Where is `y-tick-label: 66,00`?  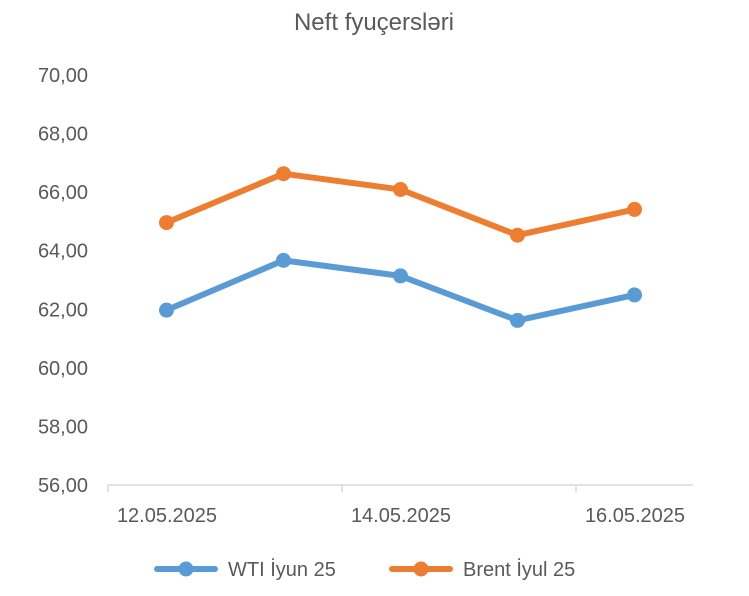
y-tick-label: 66,00 is located at coordinates (63, 193).